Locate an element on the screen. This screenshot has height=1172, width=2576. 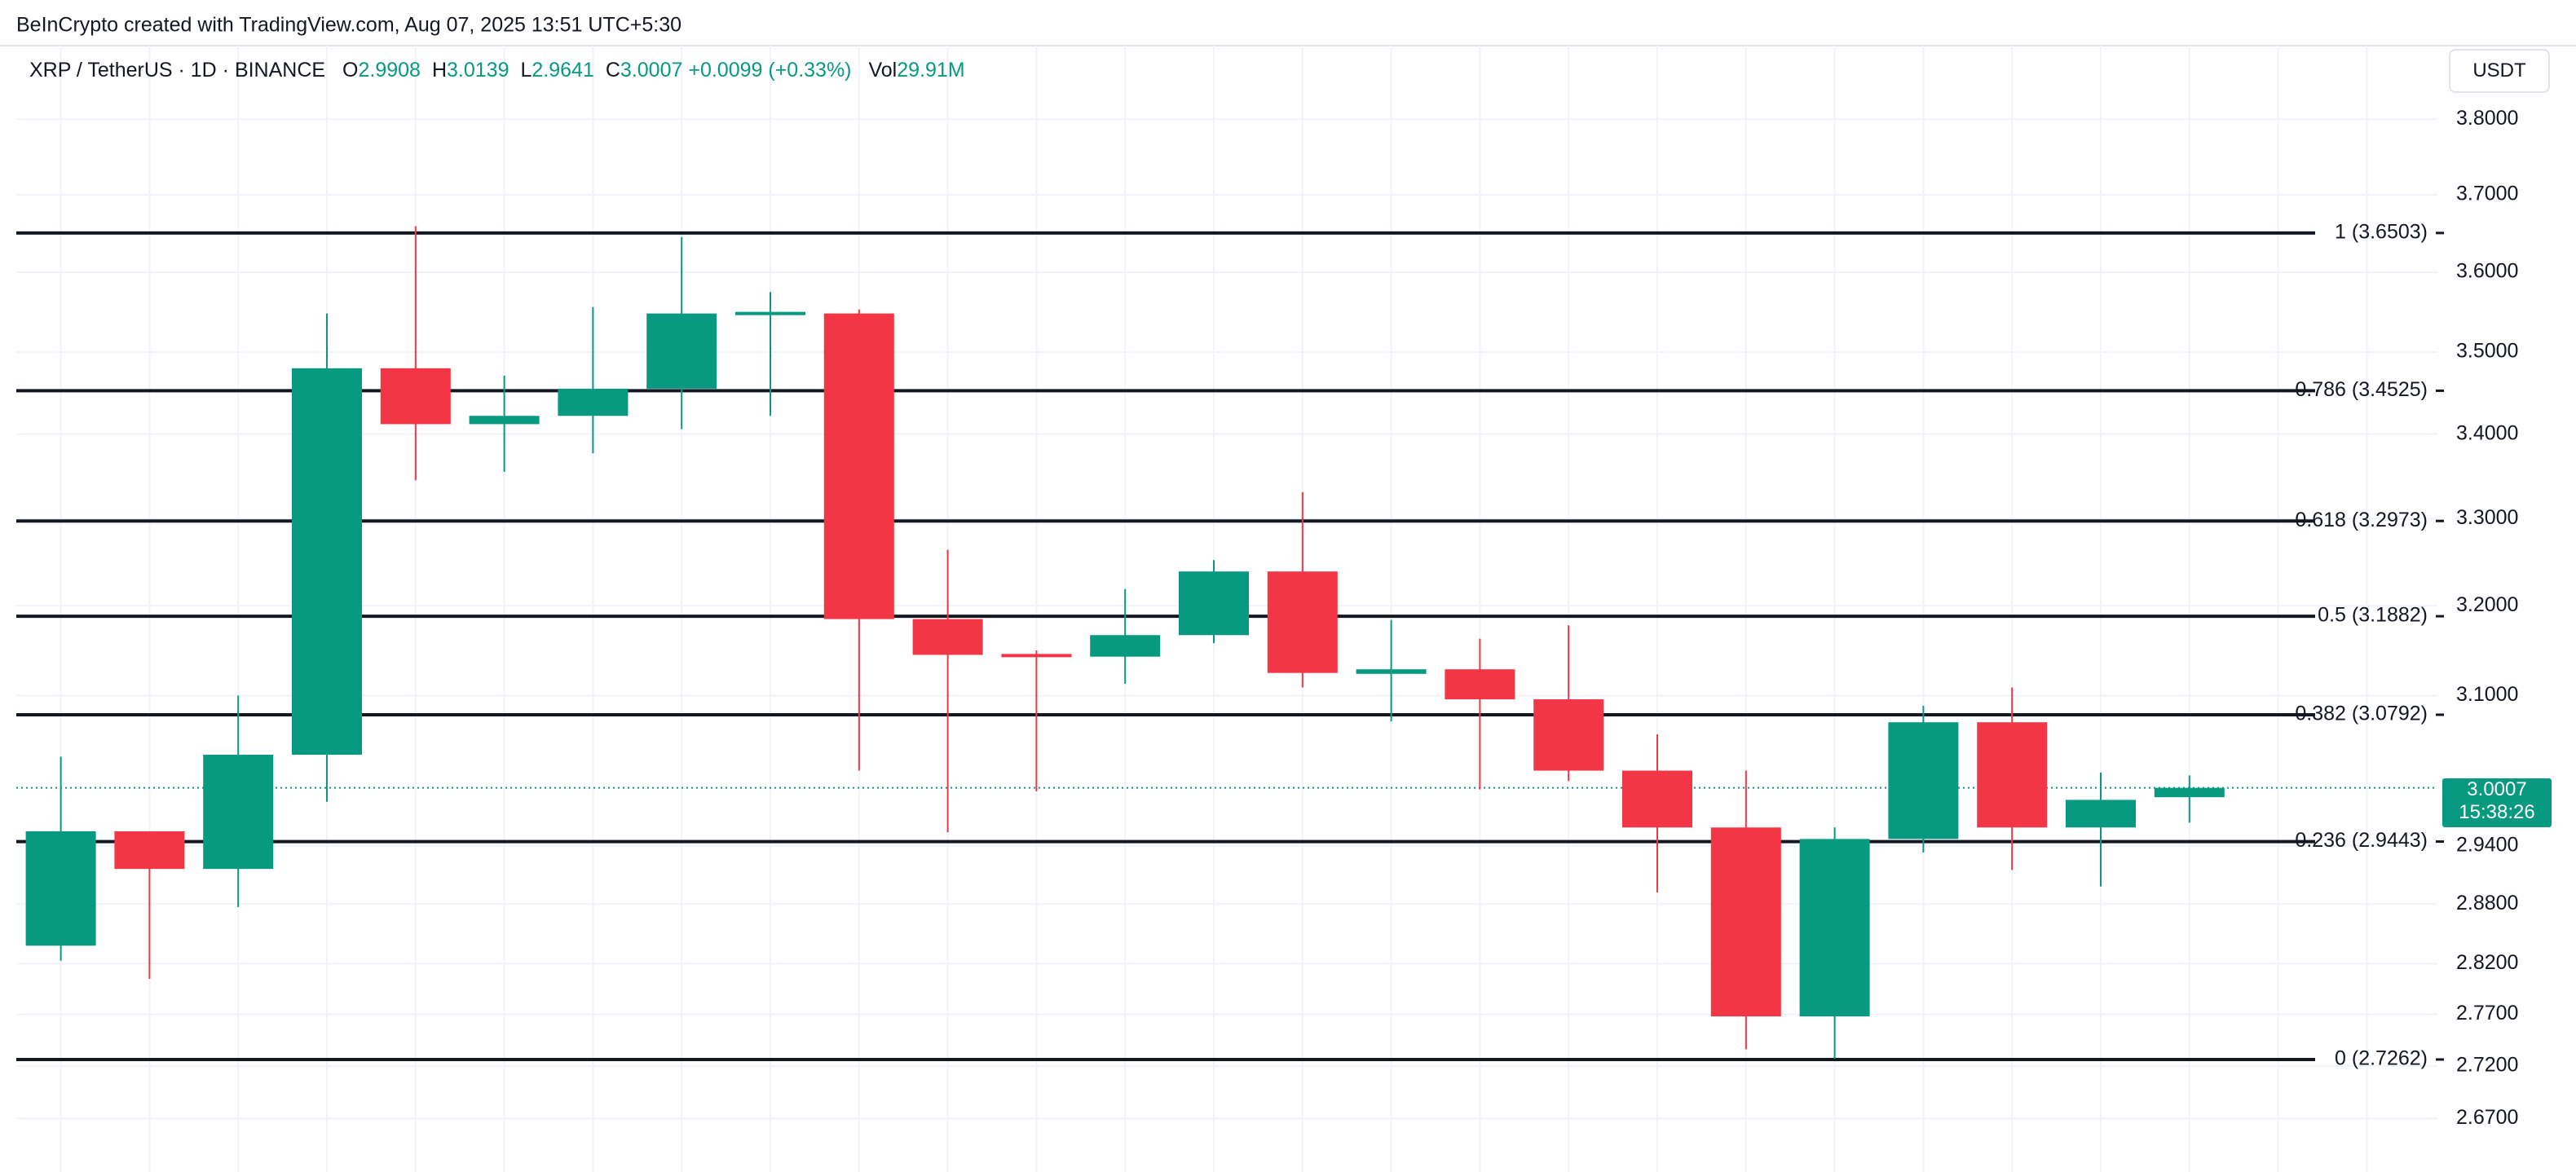
fib-label: 0.382 (3.0792) is located at coordinates (2361, 714).